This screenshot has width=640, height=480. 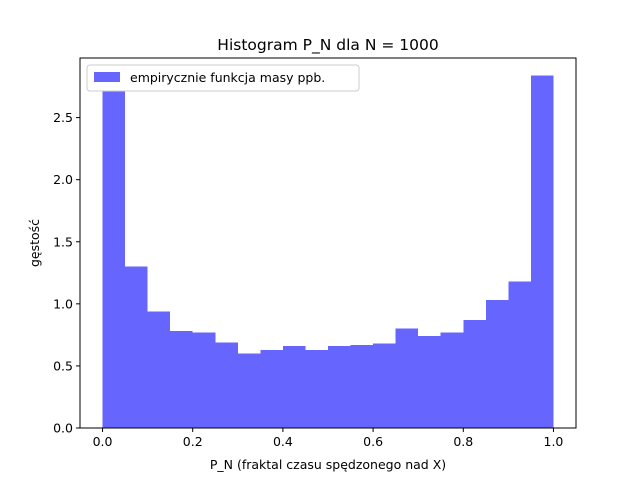 What do you see at coordinates (63, 303) in the screenshot?
I see `y-tick-label: 1.0` at bounding box center [63, 303].